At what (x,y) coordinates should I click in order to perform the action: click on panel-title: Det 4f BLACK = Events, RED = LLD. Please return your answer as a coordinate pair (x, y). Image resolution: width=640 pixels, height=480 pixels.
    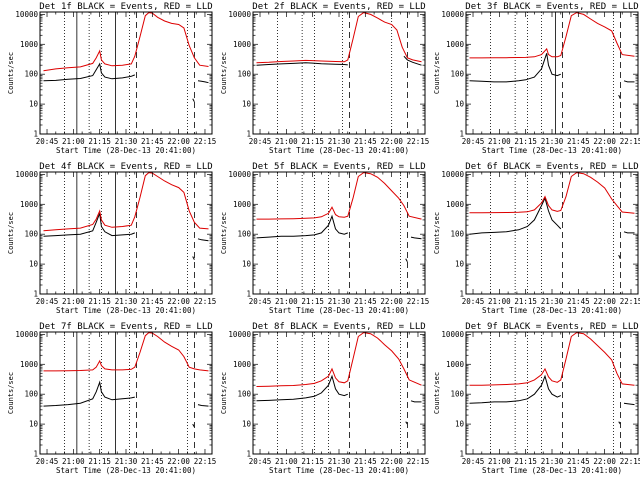
    Looking at the image, I should click on (125, 167).